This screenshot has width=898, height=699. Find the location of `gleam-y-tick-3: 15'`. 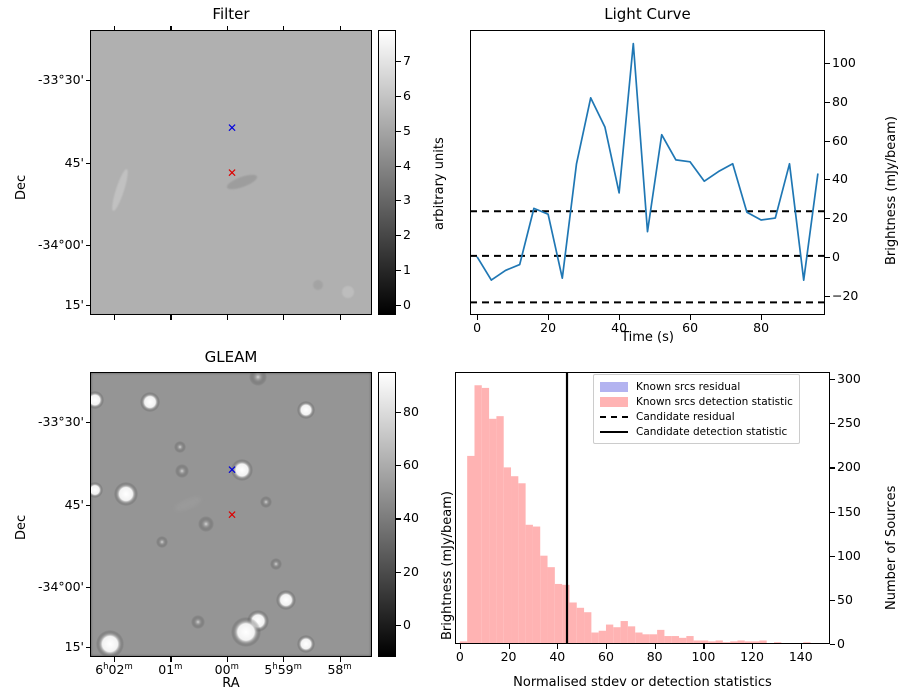

gleam-y-tick-3: 15' is located at coordinates (74, 647).